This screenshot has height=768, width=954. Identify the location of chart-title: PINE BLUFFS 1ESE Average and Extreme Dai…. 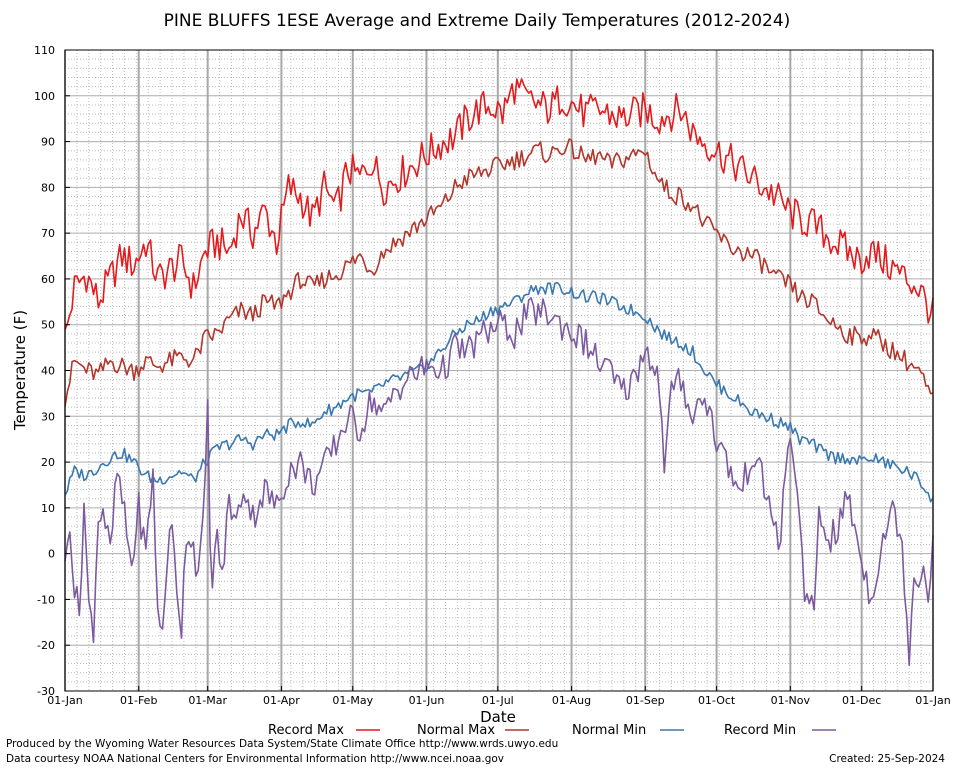
(477, 21).